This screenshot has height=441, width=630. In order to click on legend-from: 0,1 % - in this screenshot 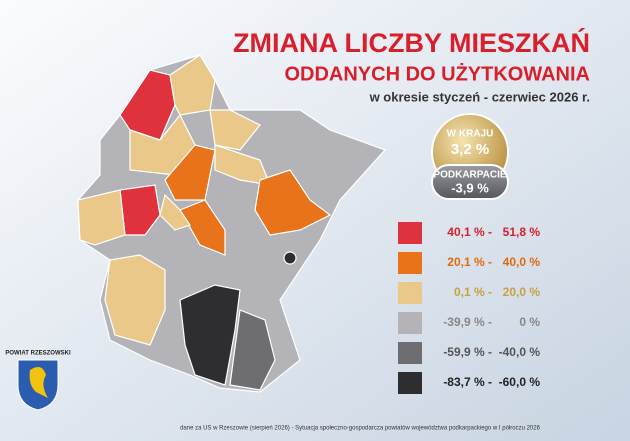, I will do `click(473, 292)`.